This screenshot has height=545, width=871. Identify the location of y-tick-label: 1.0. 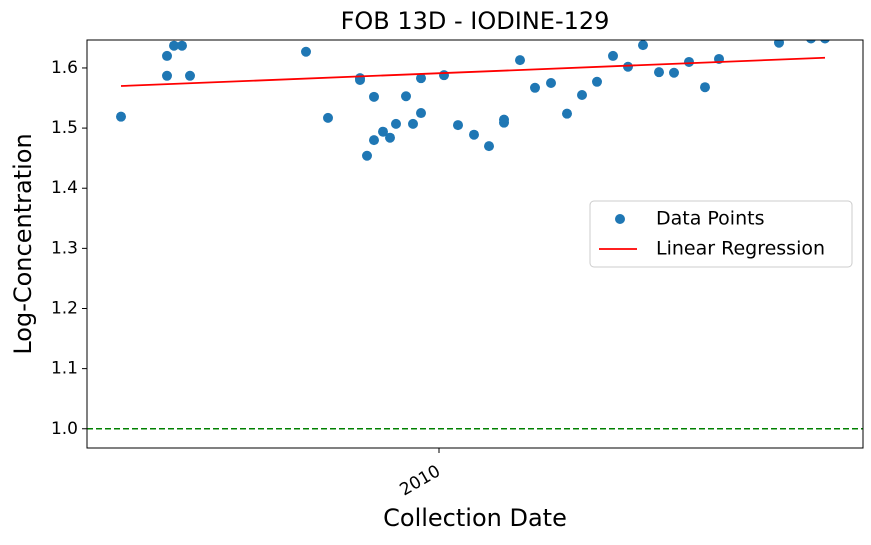
(64, 429).